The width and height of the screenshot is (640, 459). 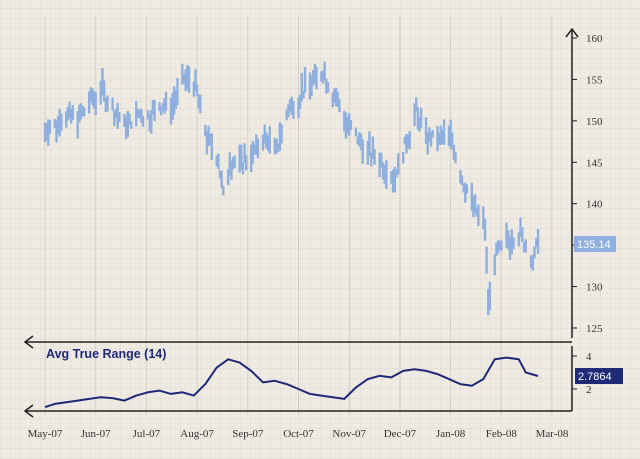 What do you see at coordinates (28, 342) in the screenshot?
I see `divider-arrow-icon` at bounding box center [28, 342].